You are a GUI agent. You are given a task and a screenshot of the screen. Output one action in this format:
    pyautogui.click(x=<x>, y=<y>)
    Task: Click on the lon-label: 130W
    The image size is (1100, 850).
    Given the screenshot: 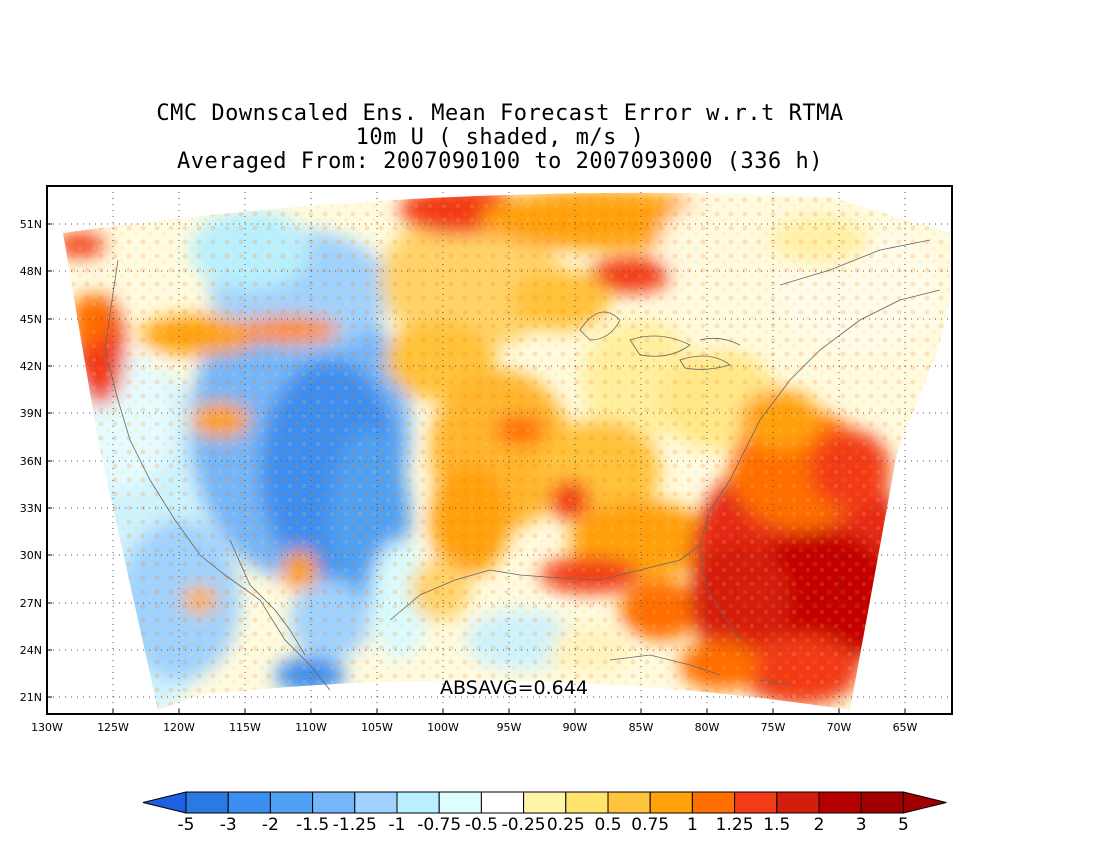 What is the action you would take?
    pyautogui.click(x=47, y=727)
    